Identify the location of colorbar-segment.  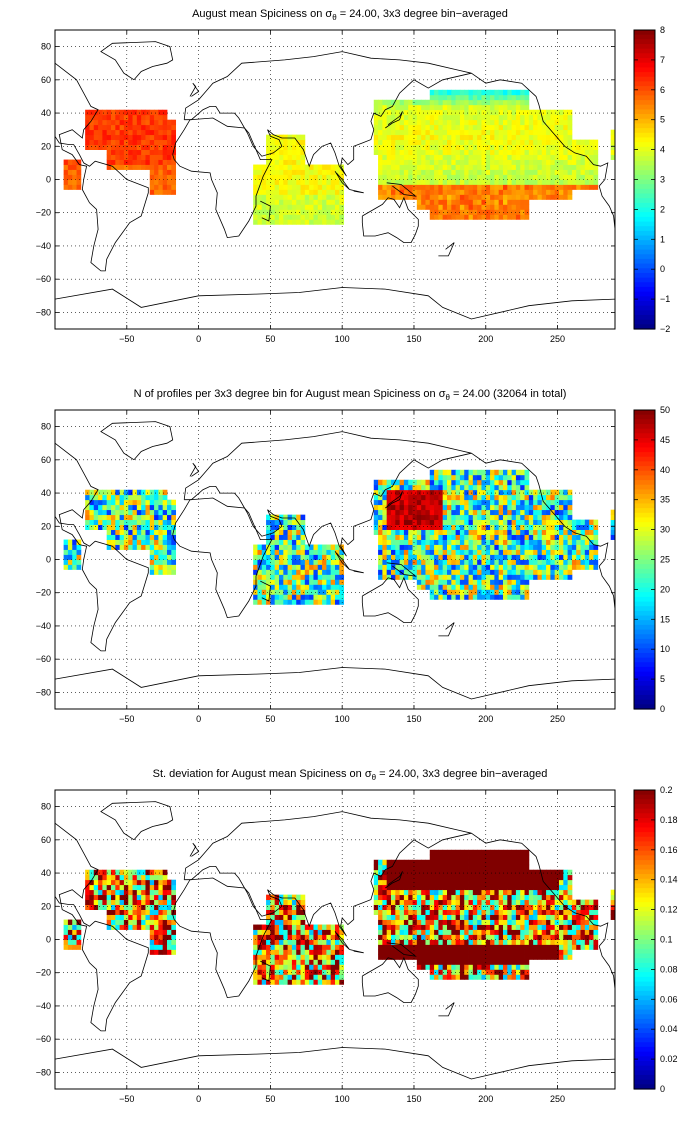
(644, 135).